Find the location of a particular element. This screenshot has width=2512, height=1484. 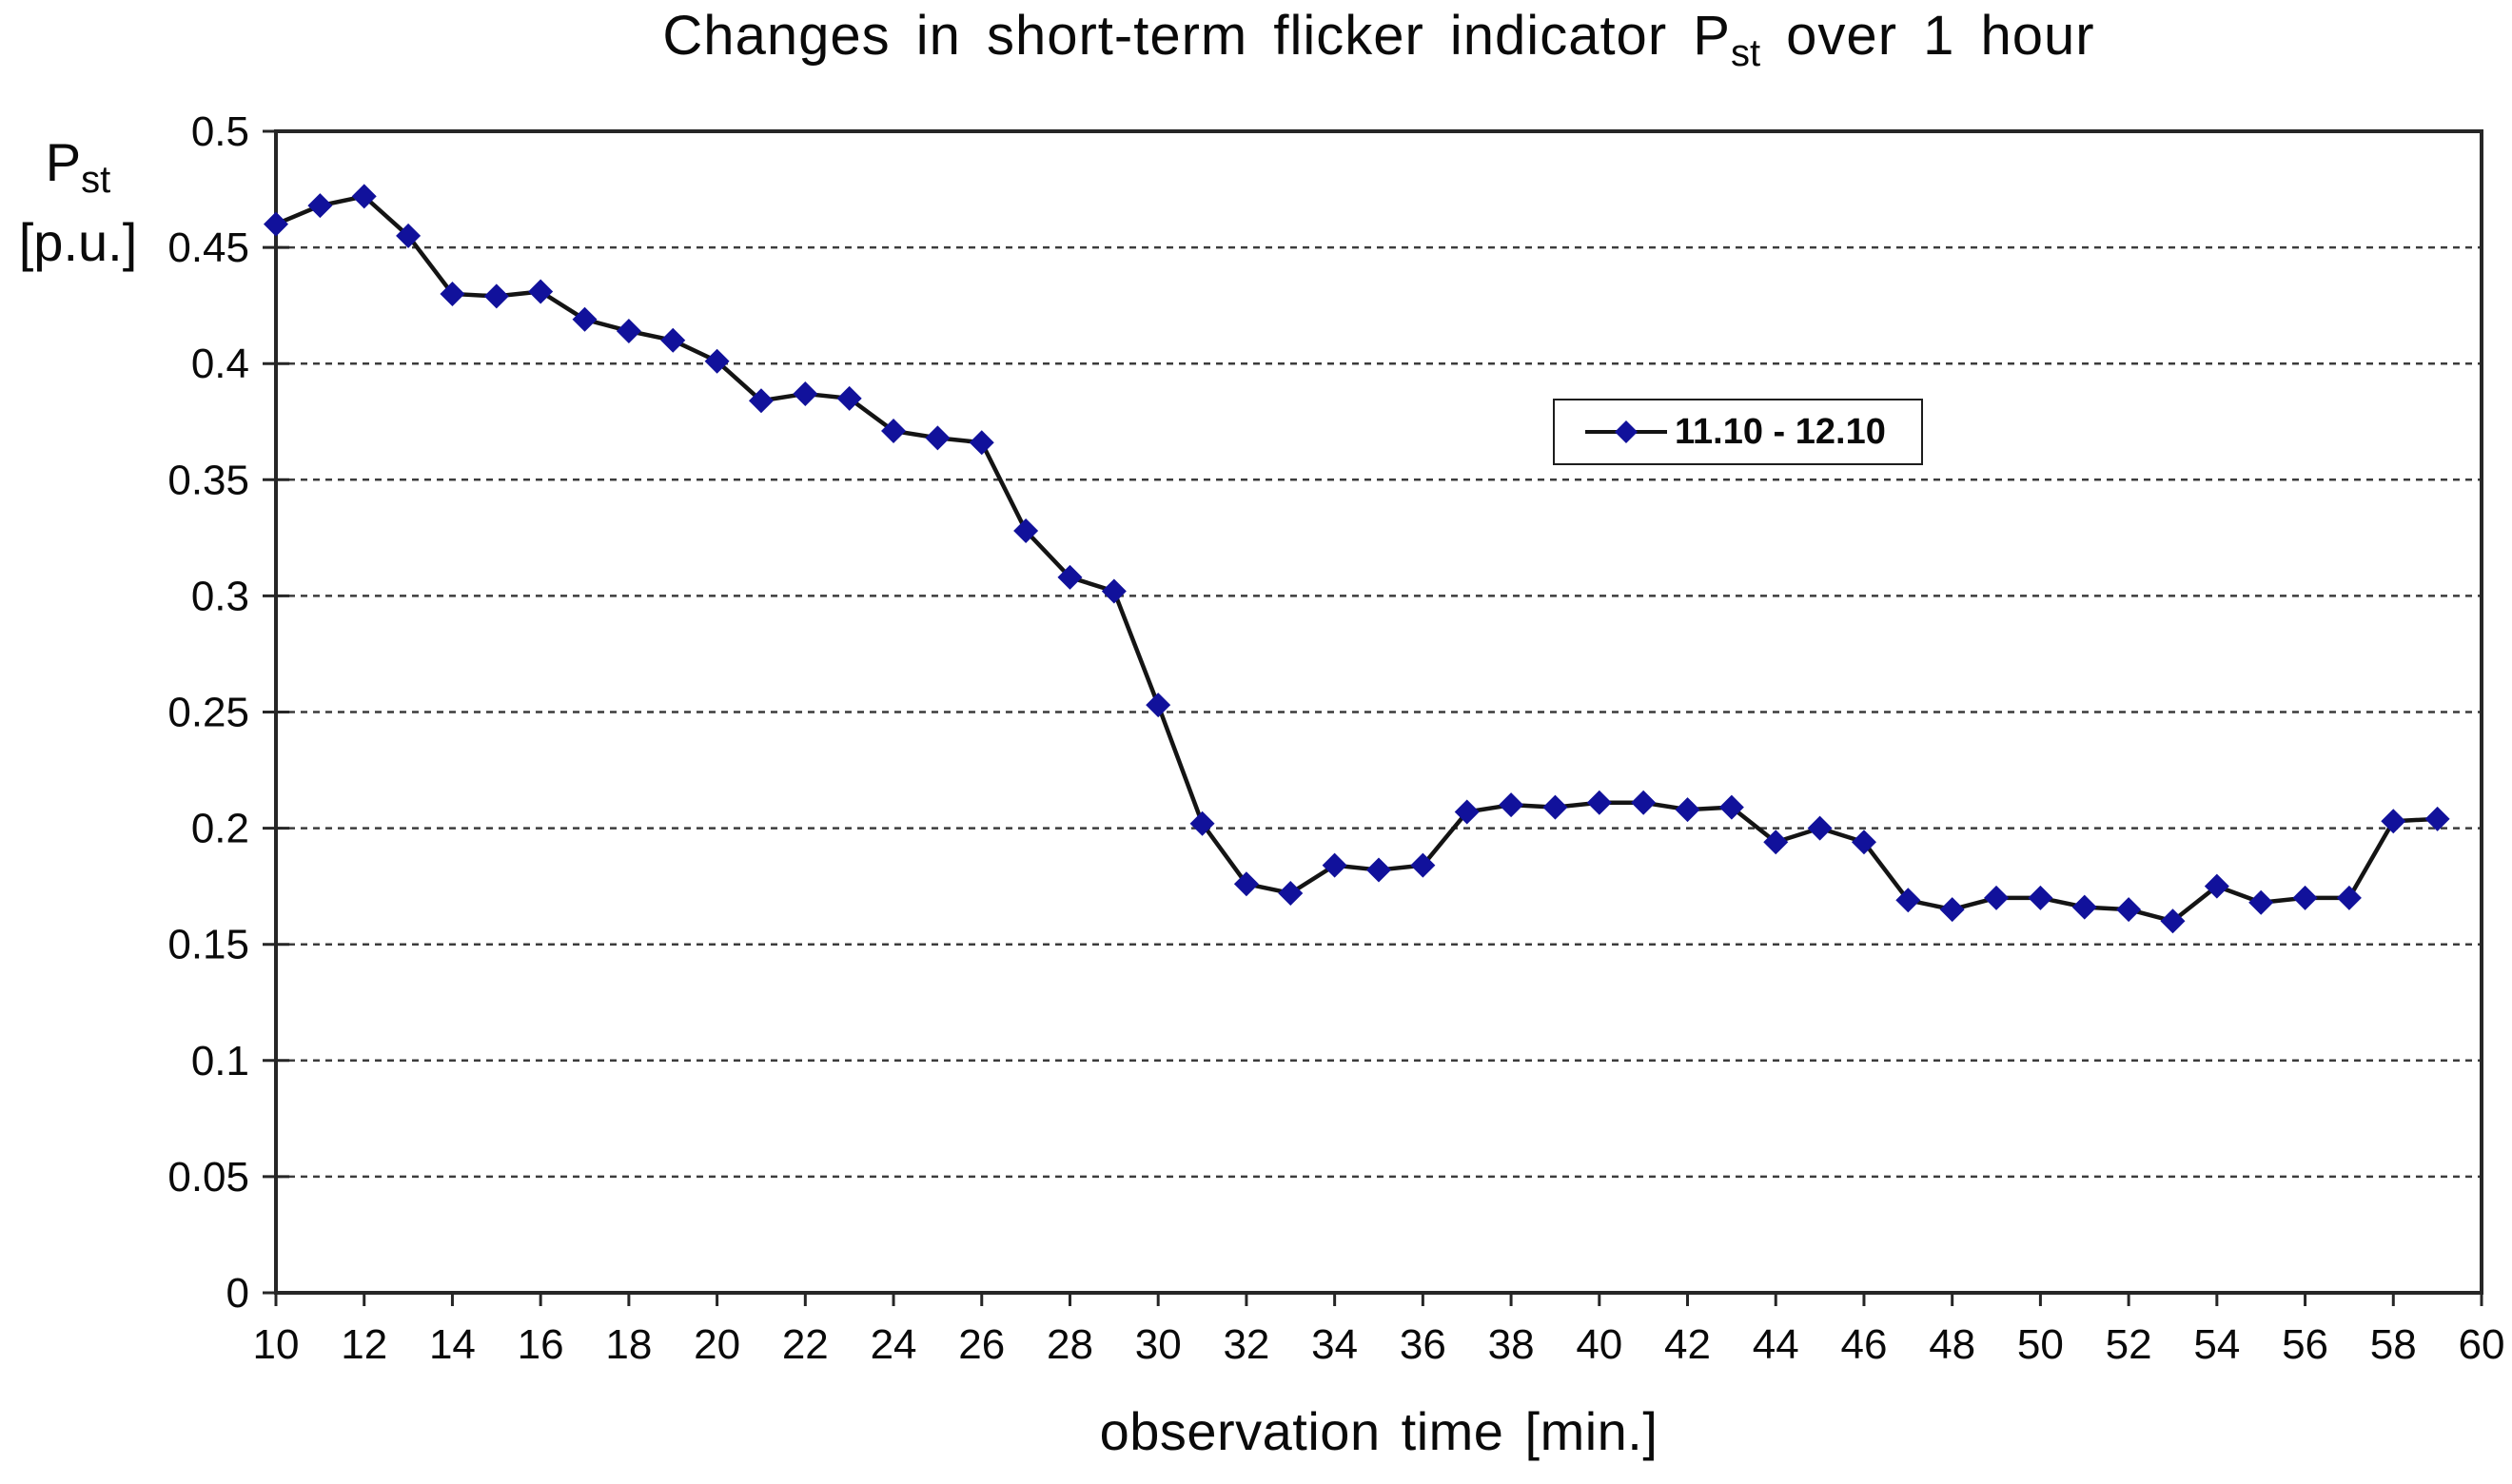

legend-box: 11.10 - 12.10 is located at coordinates (1738, 432).